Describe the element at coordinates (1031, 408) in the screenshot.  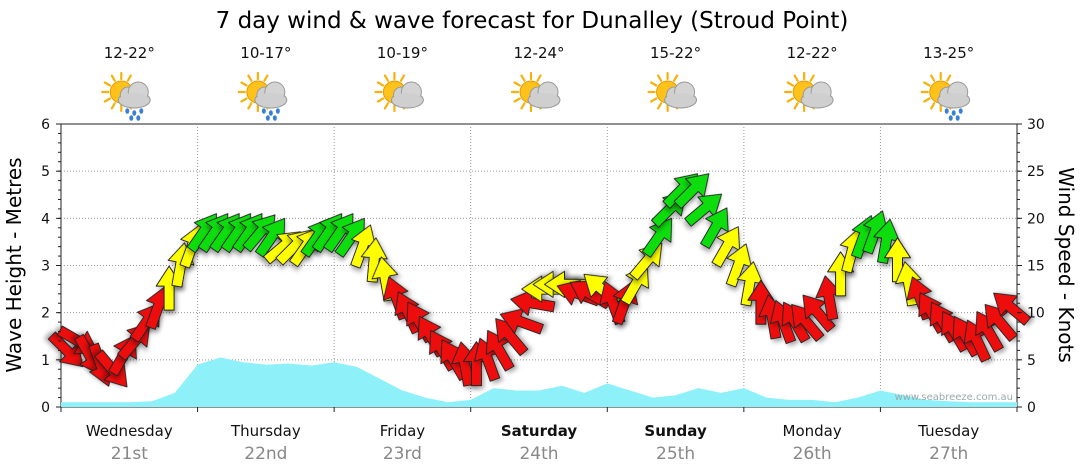
I see `y-right-tick-label: 0` at that location.